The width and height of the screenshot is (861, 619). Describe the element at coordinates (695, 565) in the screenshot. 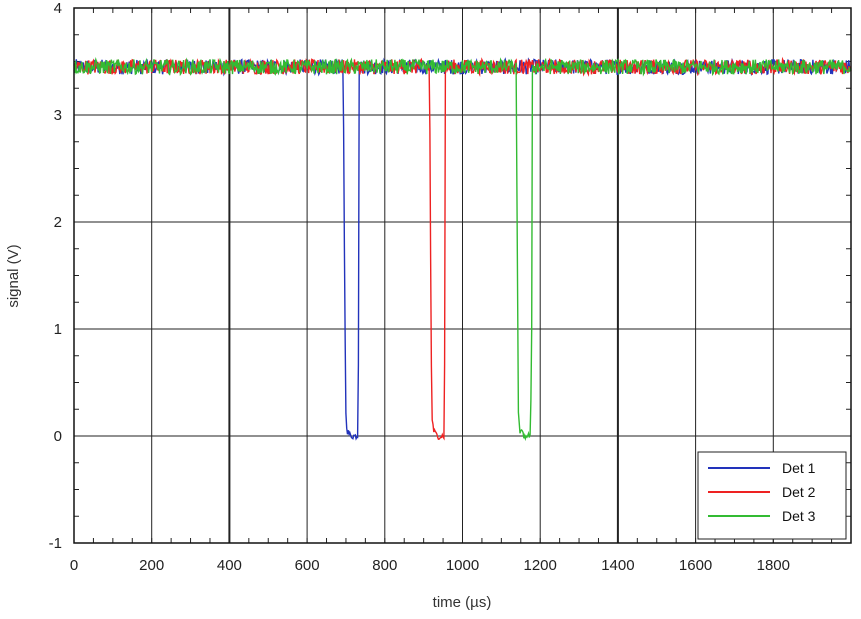

I see `x-tick-label: 1600` at that location.